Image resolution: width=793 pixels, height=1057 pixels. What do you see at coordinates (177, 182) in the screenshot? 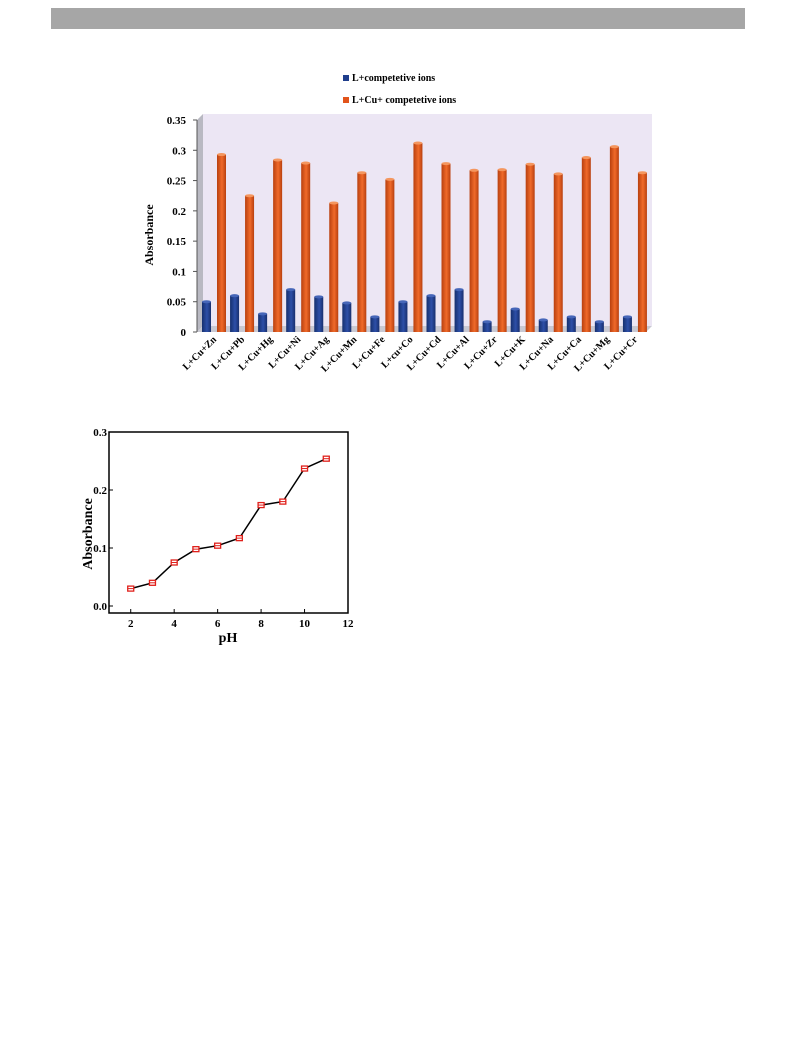
I see `bar-chart-y-tick-label: 0.25` at bounding box center [177, 182].